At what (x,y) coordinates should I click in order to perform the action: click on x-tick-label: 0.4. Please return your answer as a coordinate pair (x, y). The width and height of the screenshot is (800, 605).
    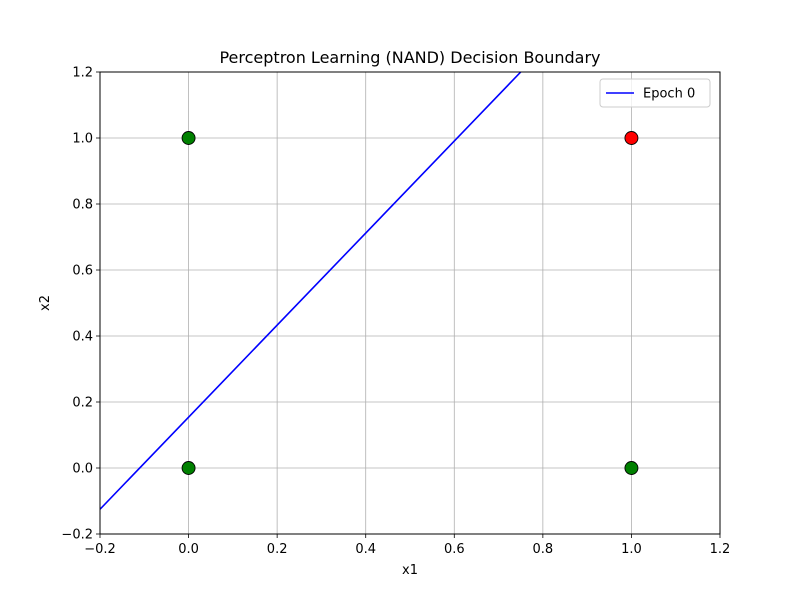
    Looking at the image, I should click on (365, 549).